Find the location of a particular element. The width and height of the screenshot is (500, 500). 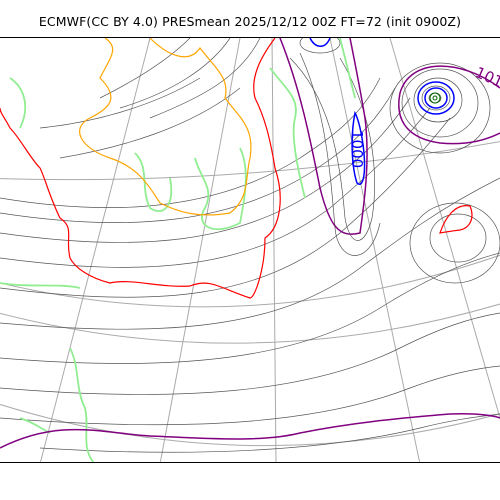

contour-label-101: 101 is located at coordinates (486, 77).